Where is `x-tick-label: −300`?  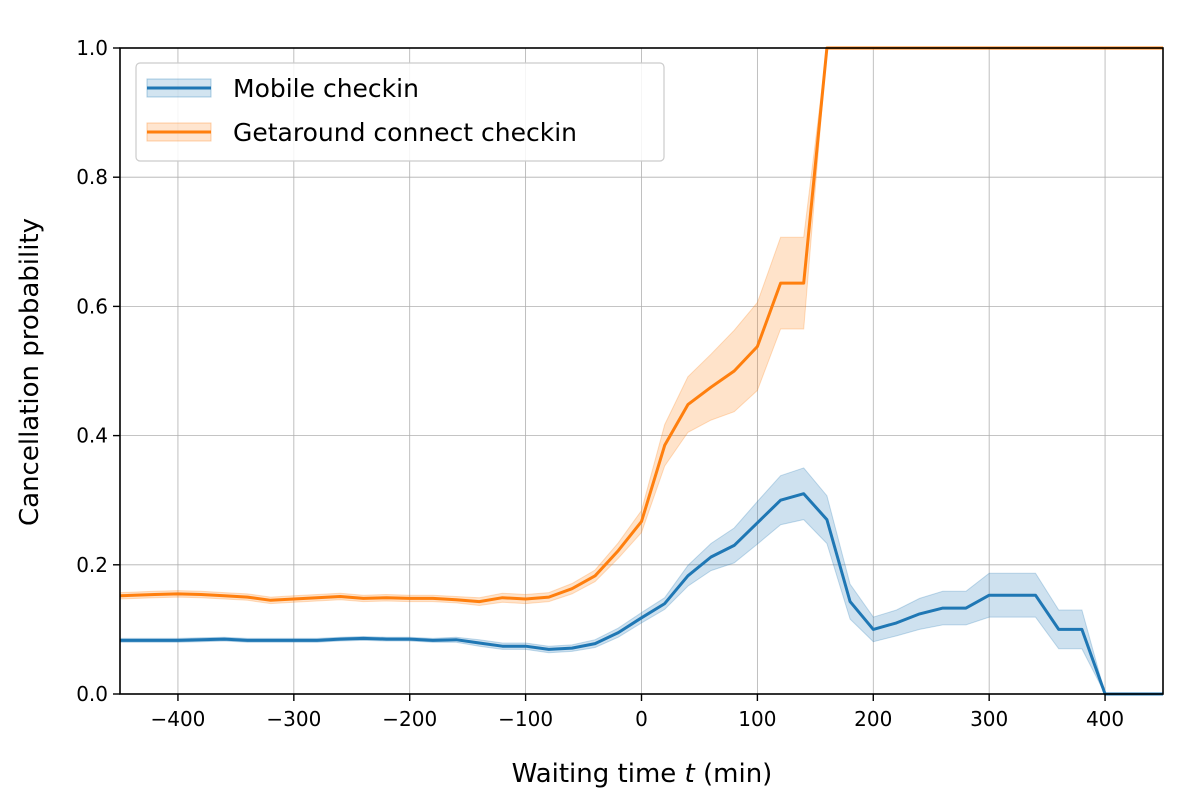
x-tick-label: −300 is located at coordinates (293, 719).